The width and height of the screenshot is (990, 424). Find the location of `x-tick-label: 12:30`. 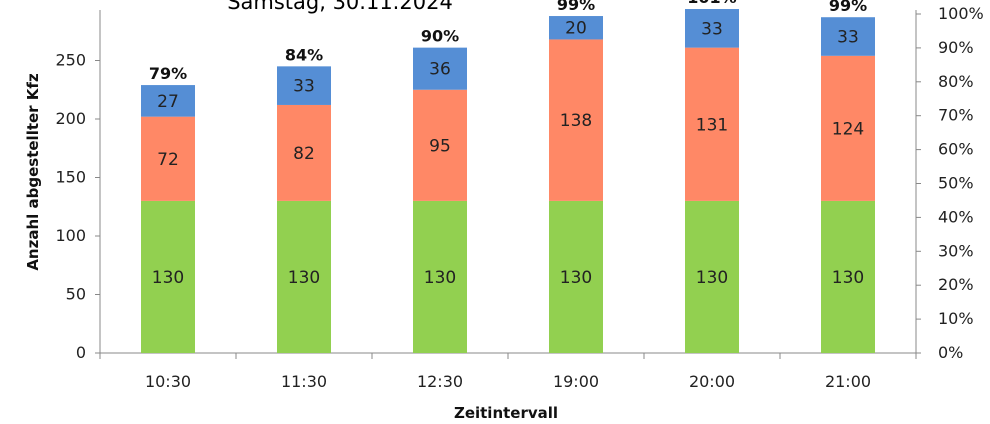

x-tick-label: 12:30 is located at coordinates (440, 381).